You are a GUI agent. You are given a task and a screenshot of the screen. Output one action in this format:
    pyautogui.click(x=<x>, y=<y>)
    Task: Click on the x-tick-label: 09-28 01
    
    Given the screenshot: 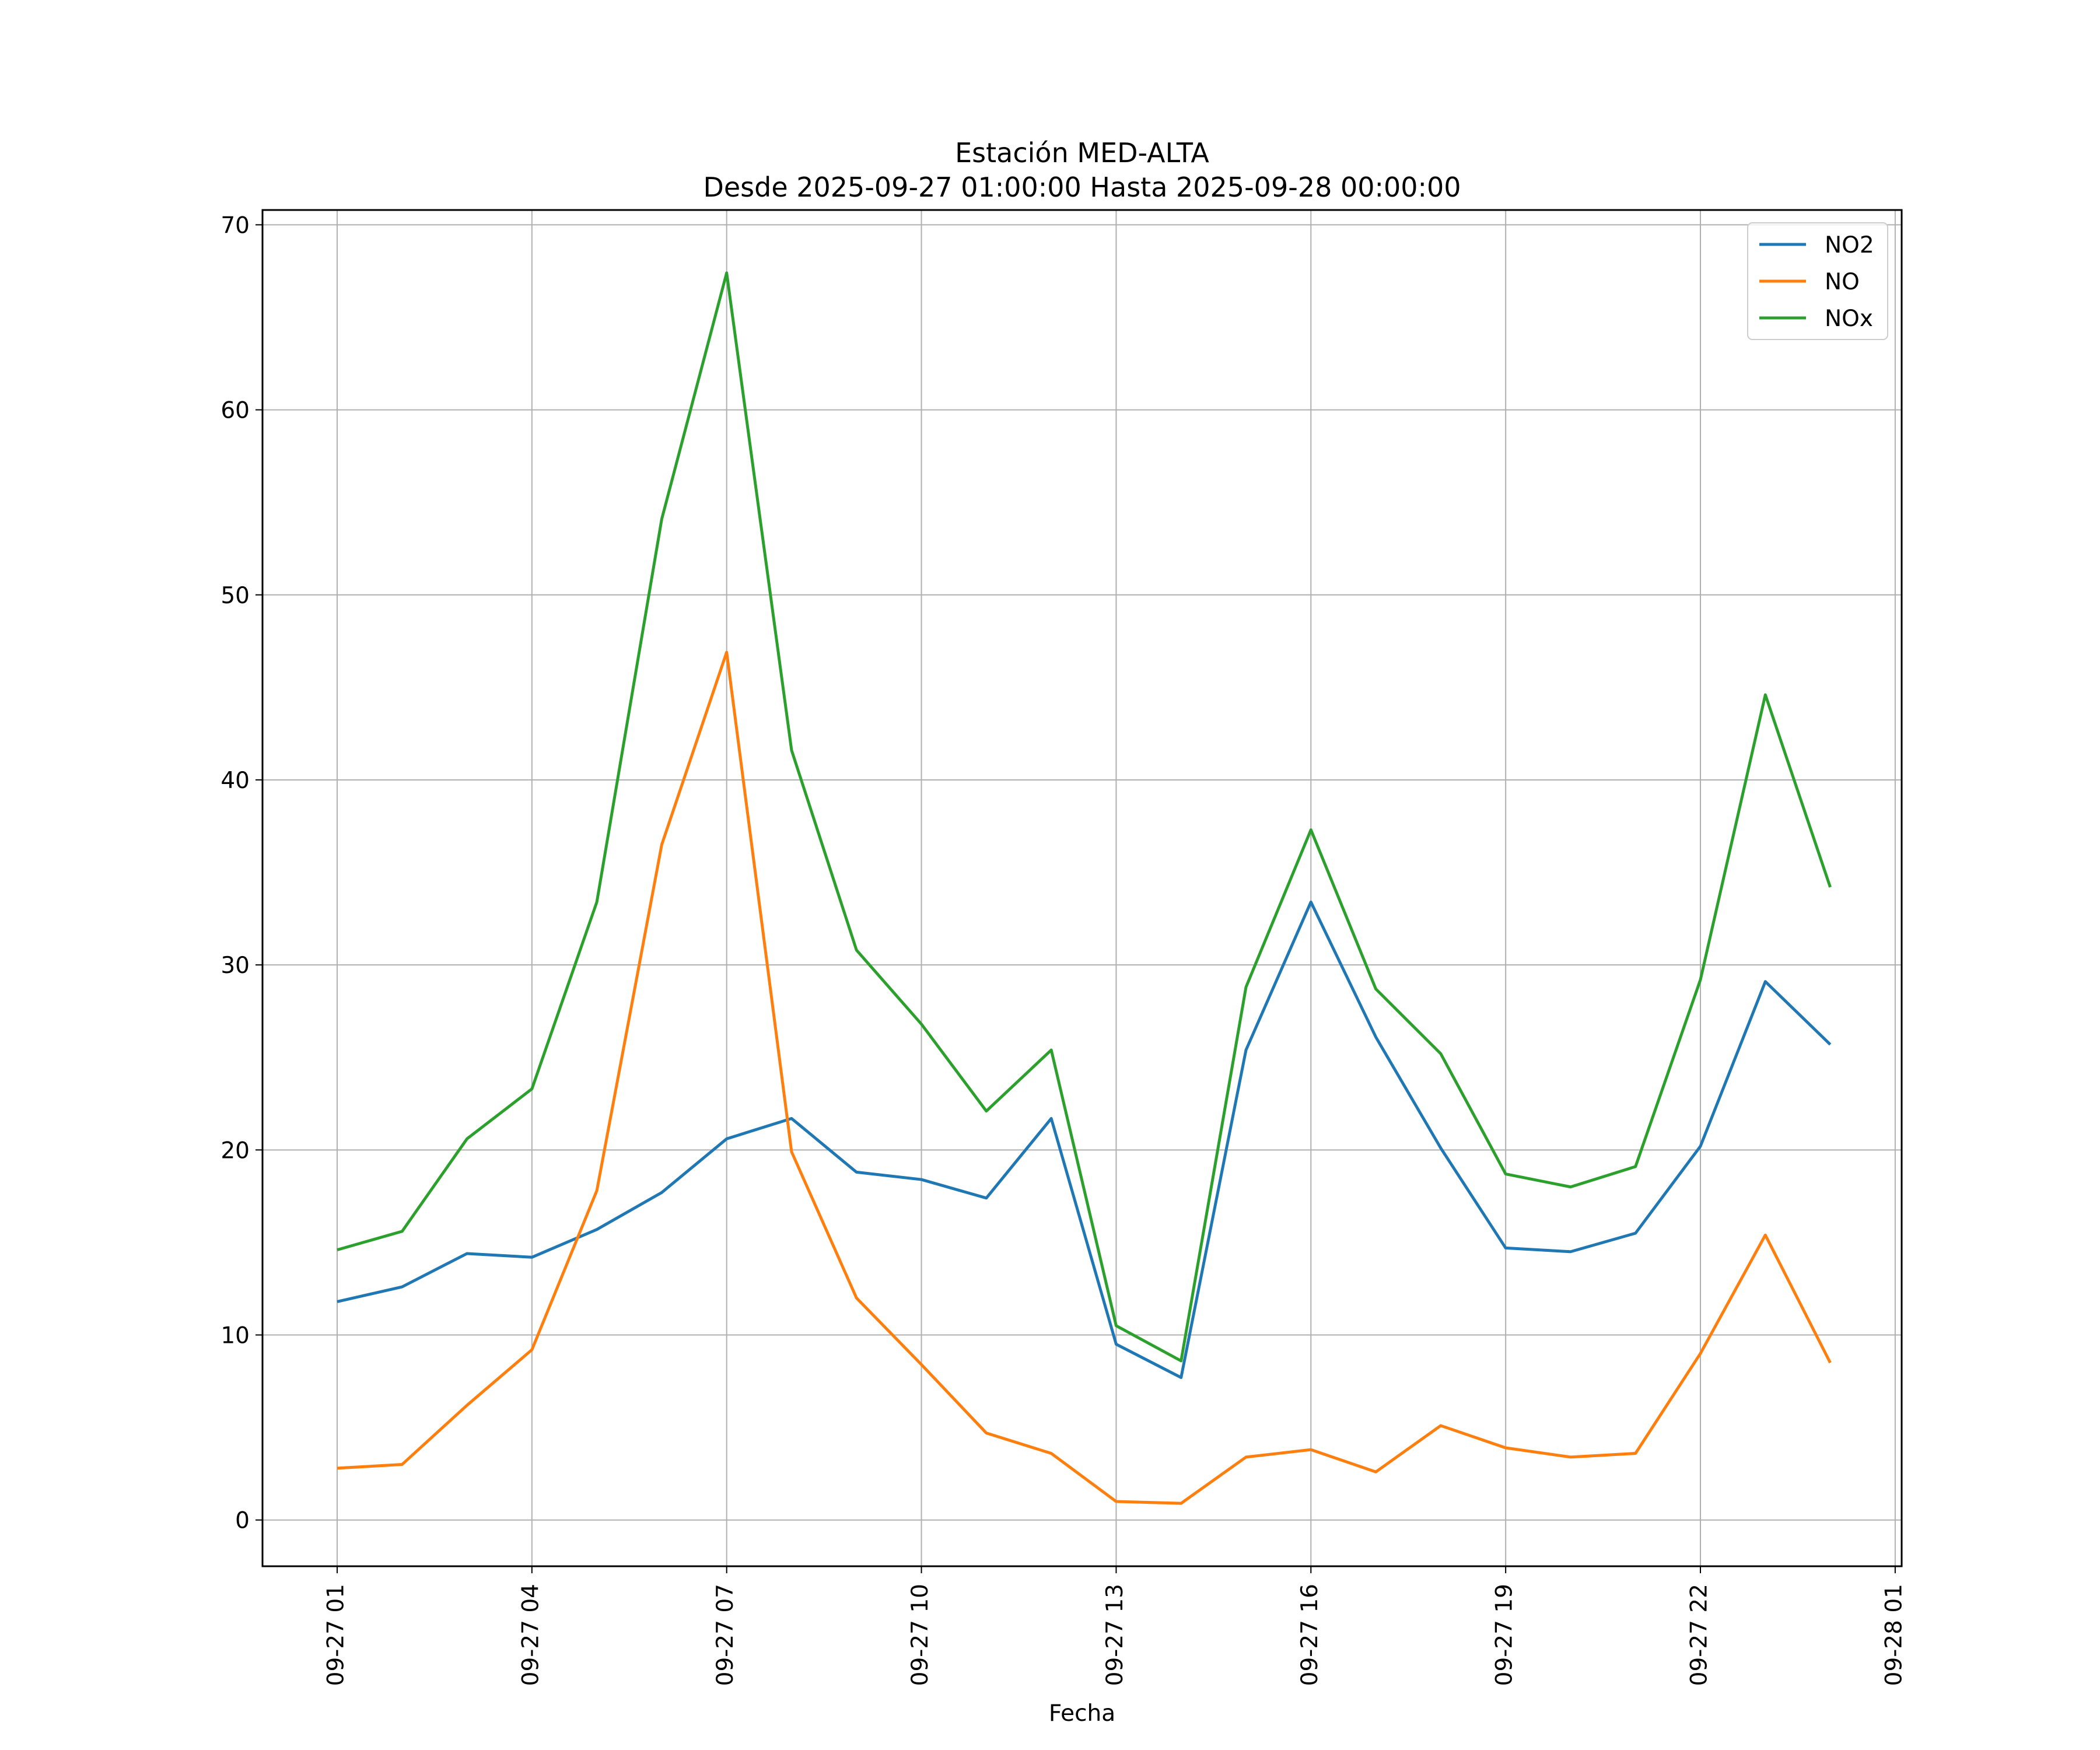 What is the action you would take?
    pyautogui.click(x=1894, y=1635)
    